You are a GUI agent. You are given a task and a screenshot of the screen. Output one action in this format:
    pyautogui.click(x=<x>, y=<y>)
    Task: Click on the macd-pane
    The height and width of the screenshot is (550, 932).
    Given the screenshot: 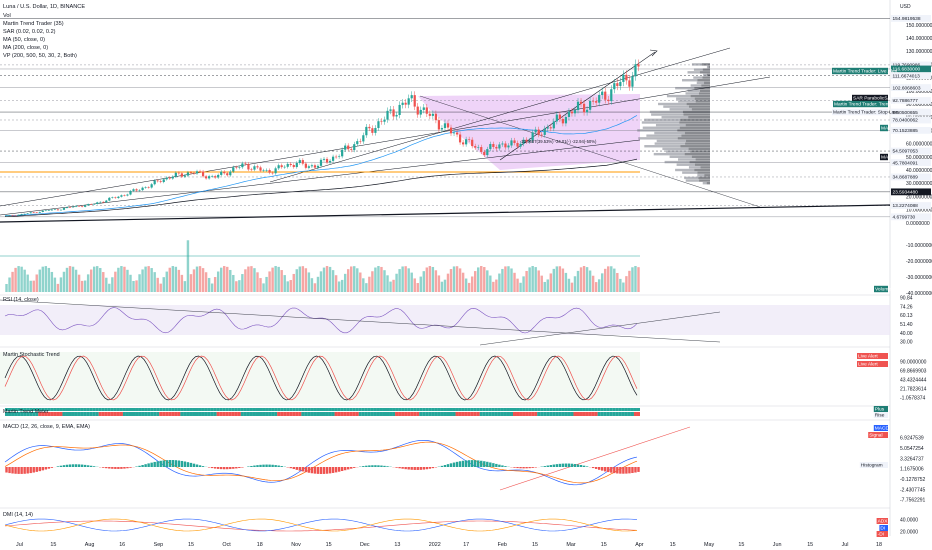 What is the action you would take?
    pyautogui.click(x=347, y=458)
    